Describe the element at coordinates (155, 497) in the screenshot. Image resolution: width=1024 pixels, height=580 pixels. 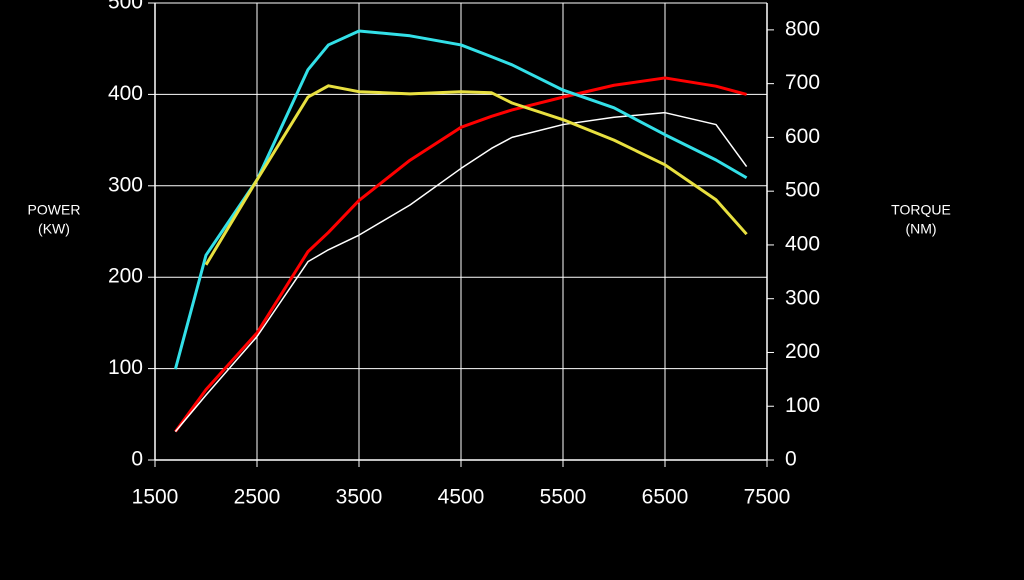
I see `x-tick-label: 1500` at that location.